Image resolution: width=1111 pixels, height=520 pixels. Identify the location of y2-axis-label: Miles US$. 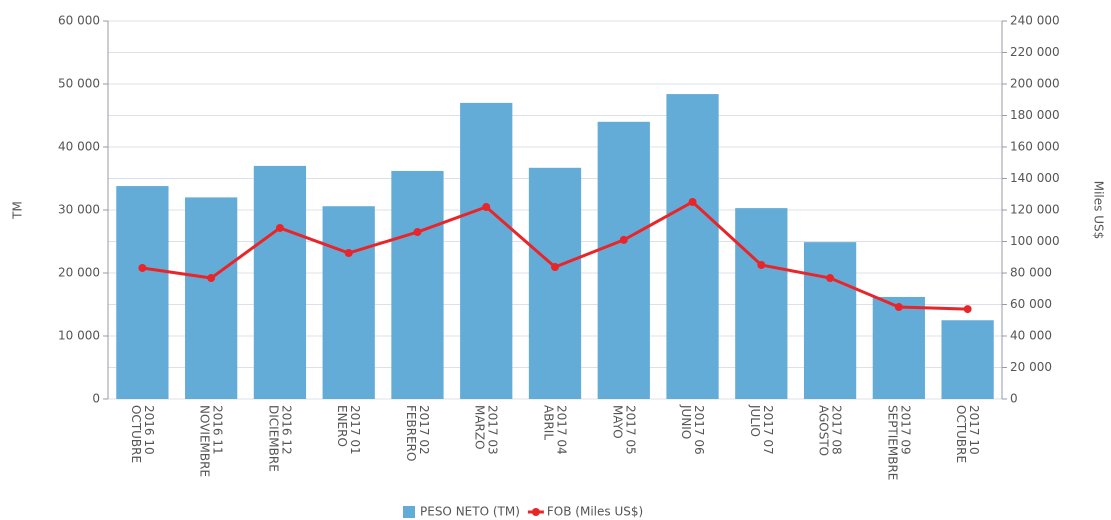
(1099, 210).